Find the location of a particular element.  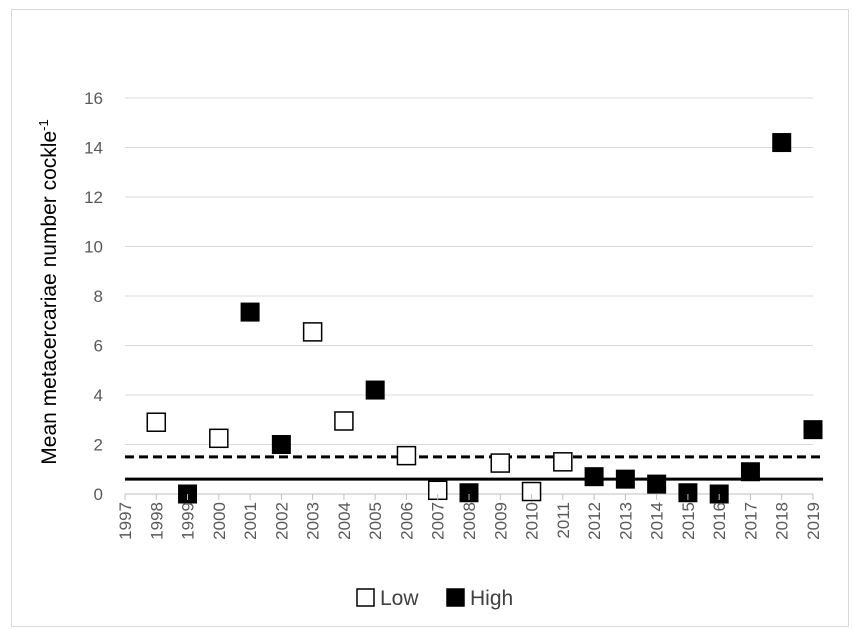

x-tick-label: 2009 is located at coordinates (500, 521).